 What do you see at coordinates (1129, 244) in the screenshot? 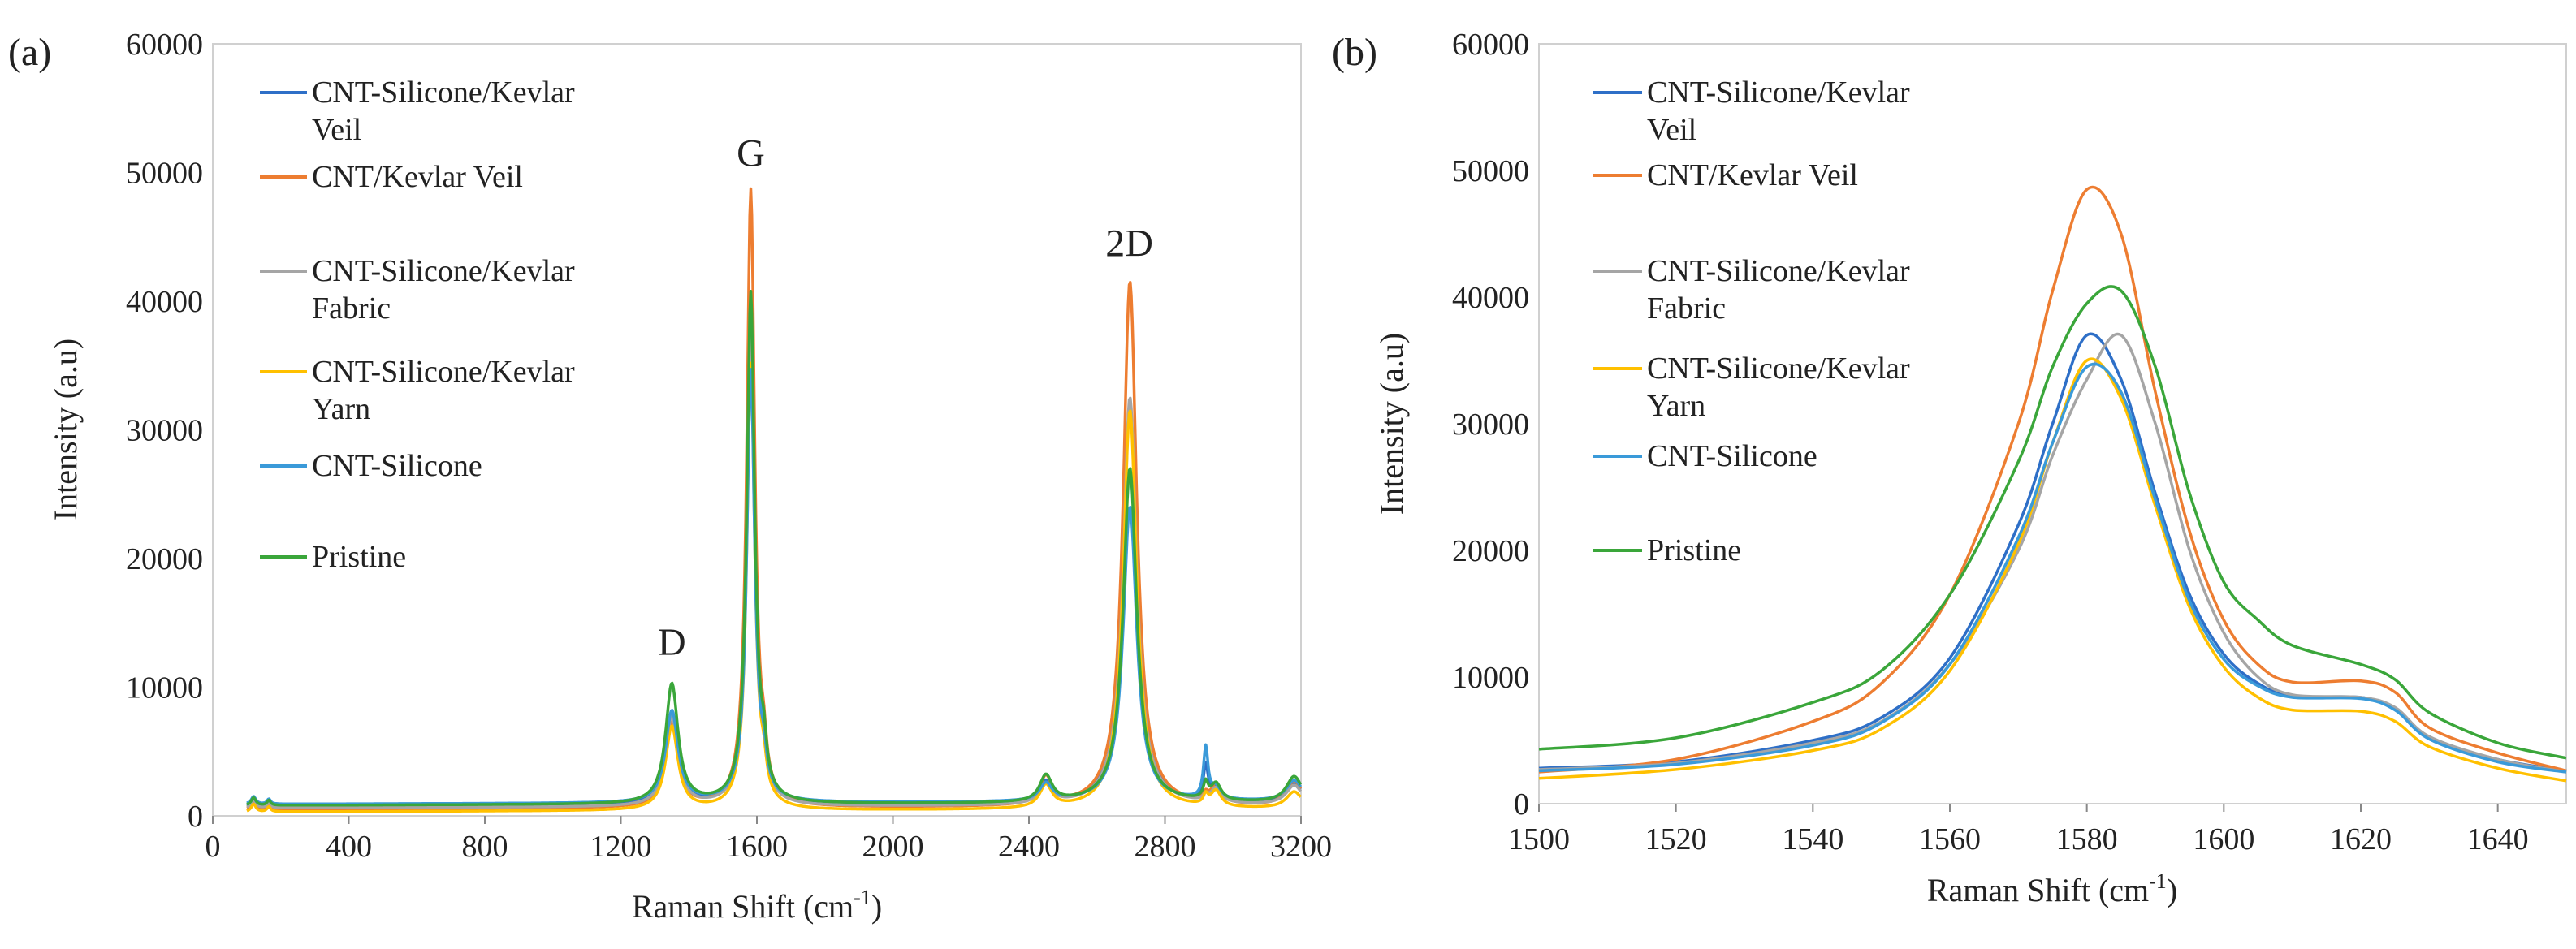
I see `peak-label: 2D` at bounding box center [1129, 244].